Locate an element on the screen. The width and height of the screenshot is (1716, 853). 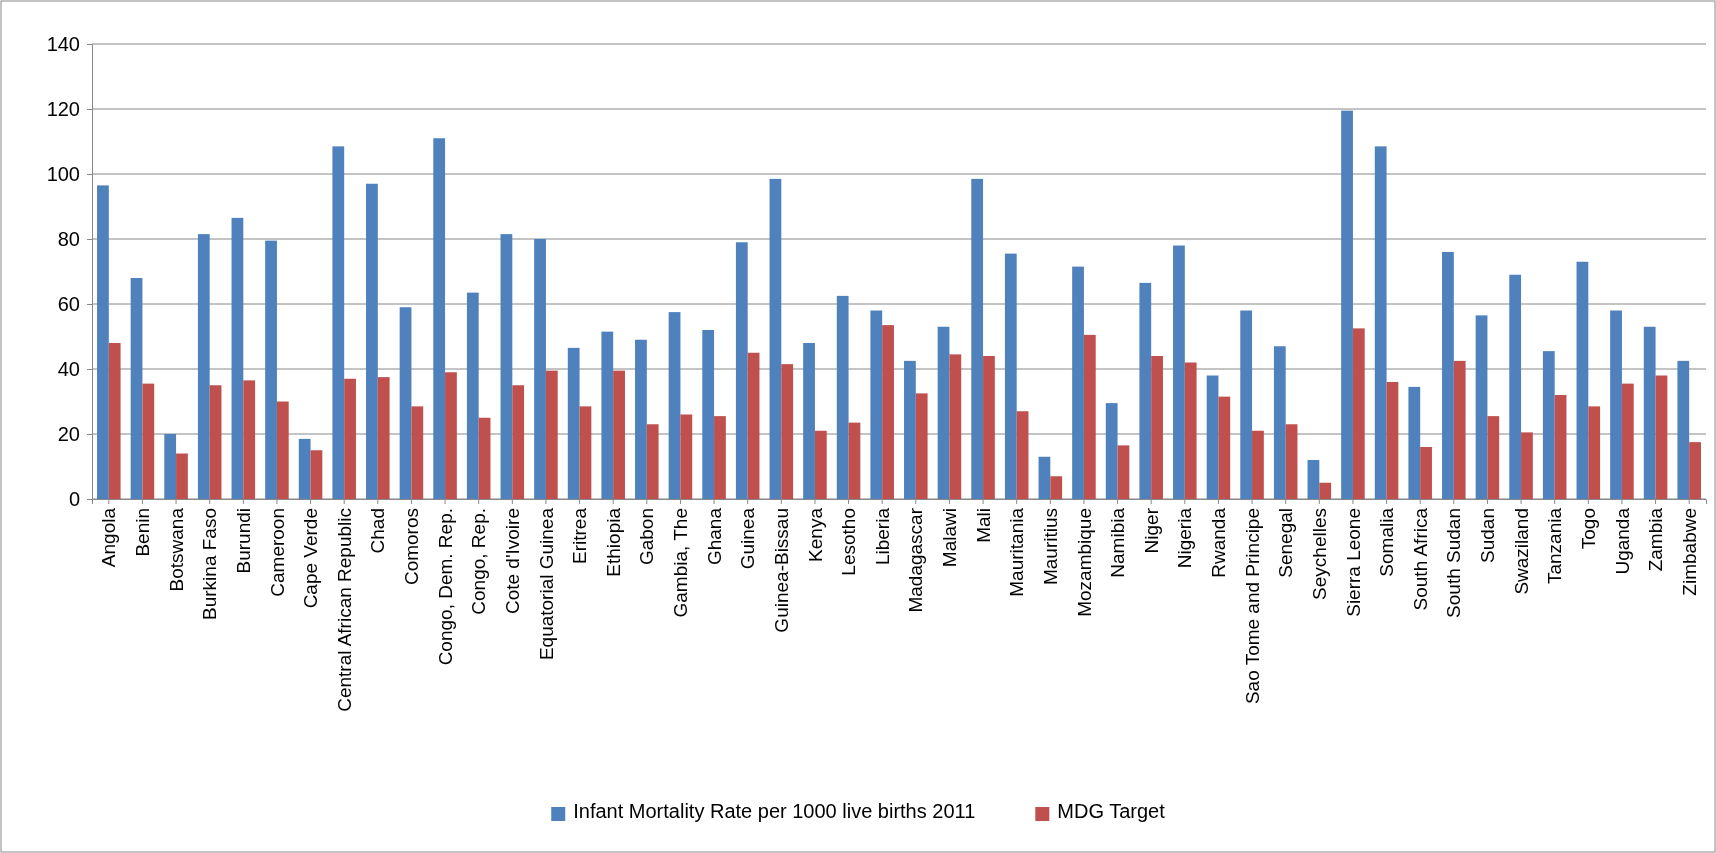
y-tick-label: 60 is located at coordinates (68, 303).